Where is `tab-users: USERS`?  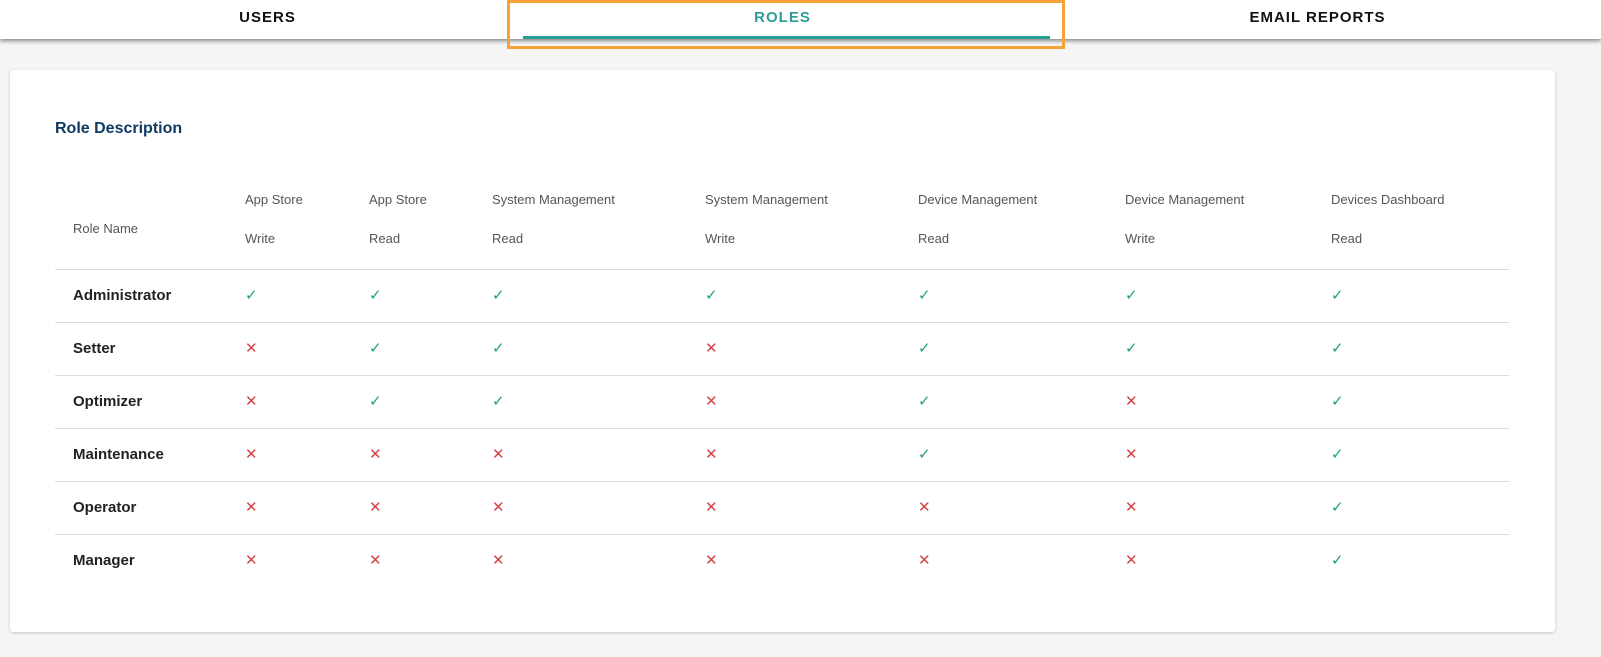 tab-users: USERS is located at coordinates (267, 19).